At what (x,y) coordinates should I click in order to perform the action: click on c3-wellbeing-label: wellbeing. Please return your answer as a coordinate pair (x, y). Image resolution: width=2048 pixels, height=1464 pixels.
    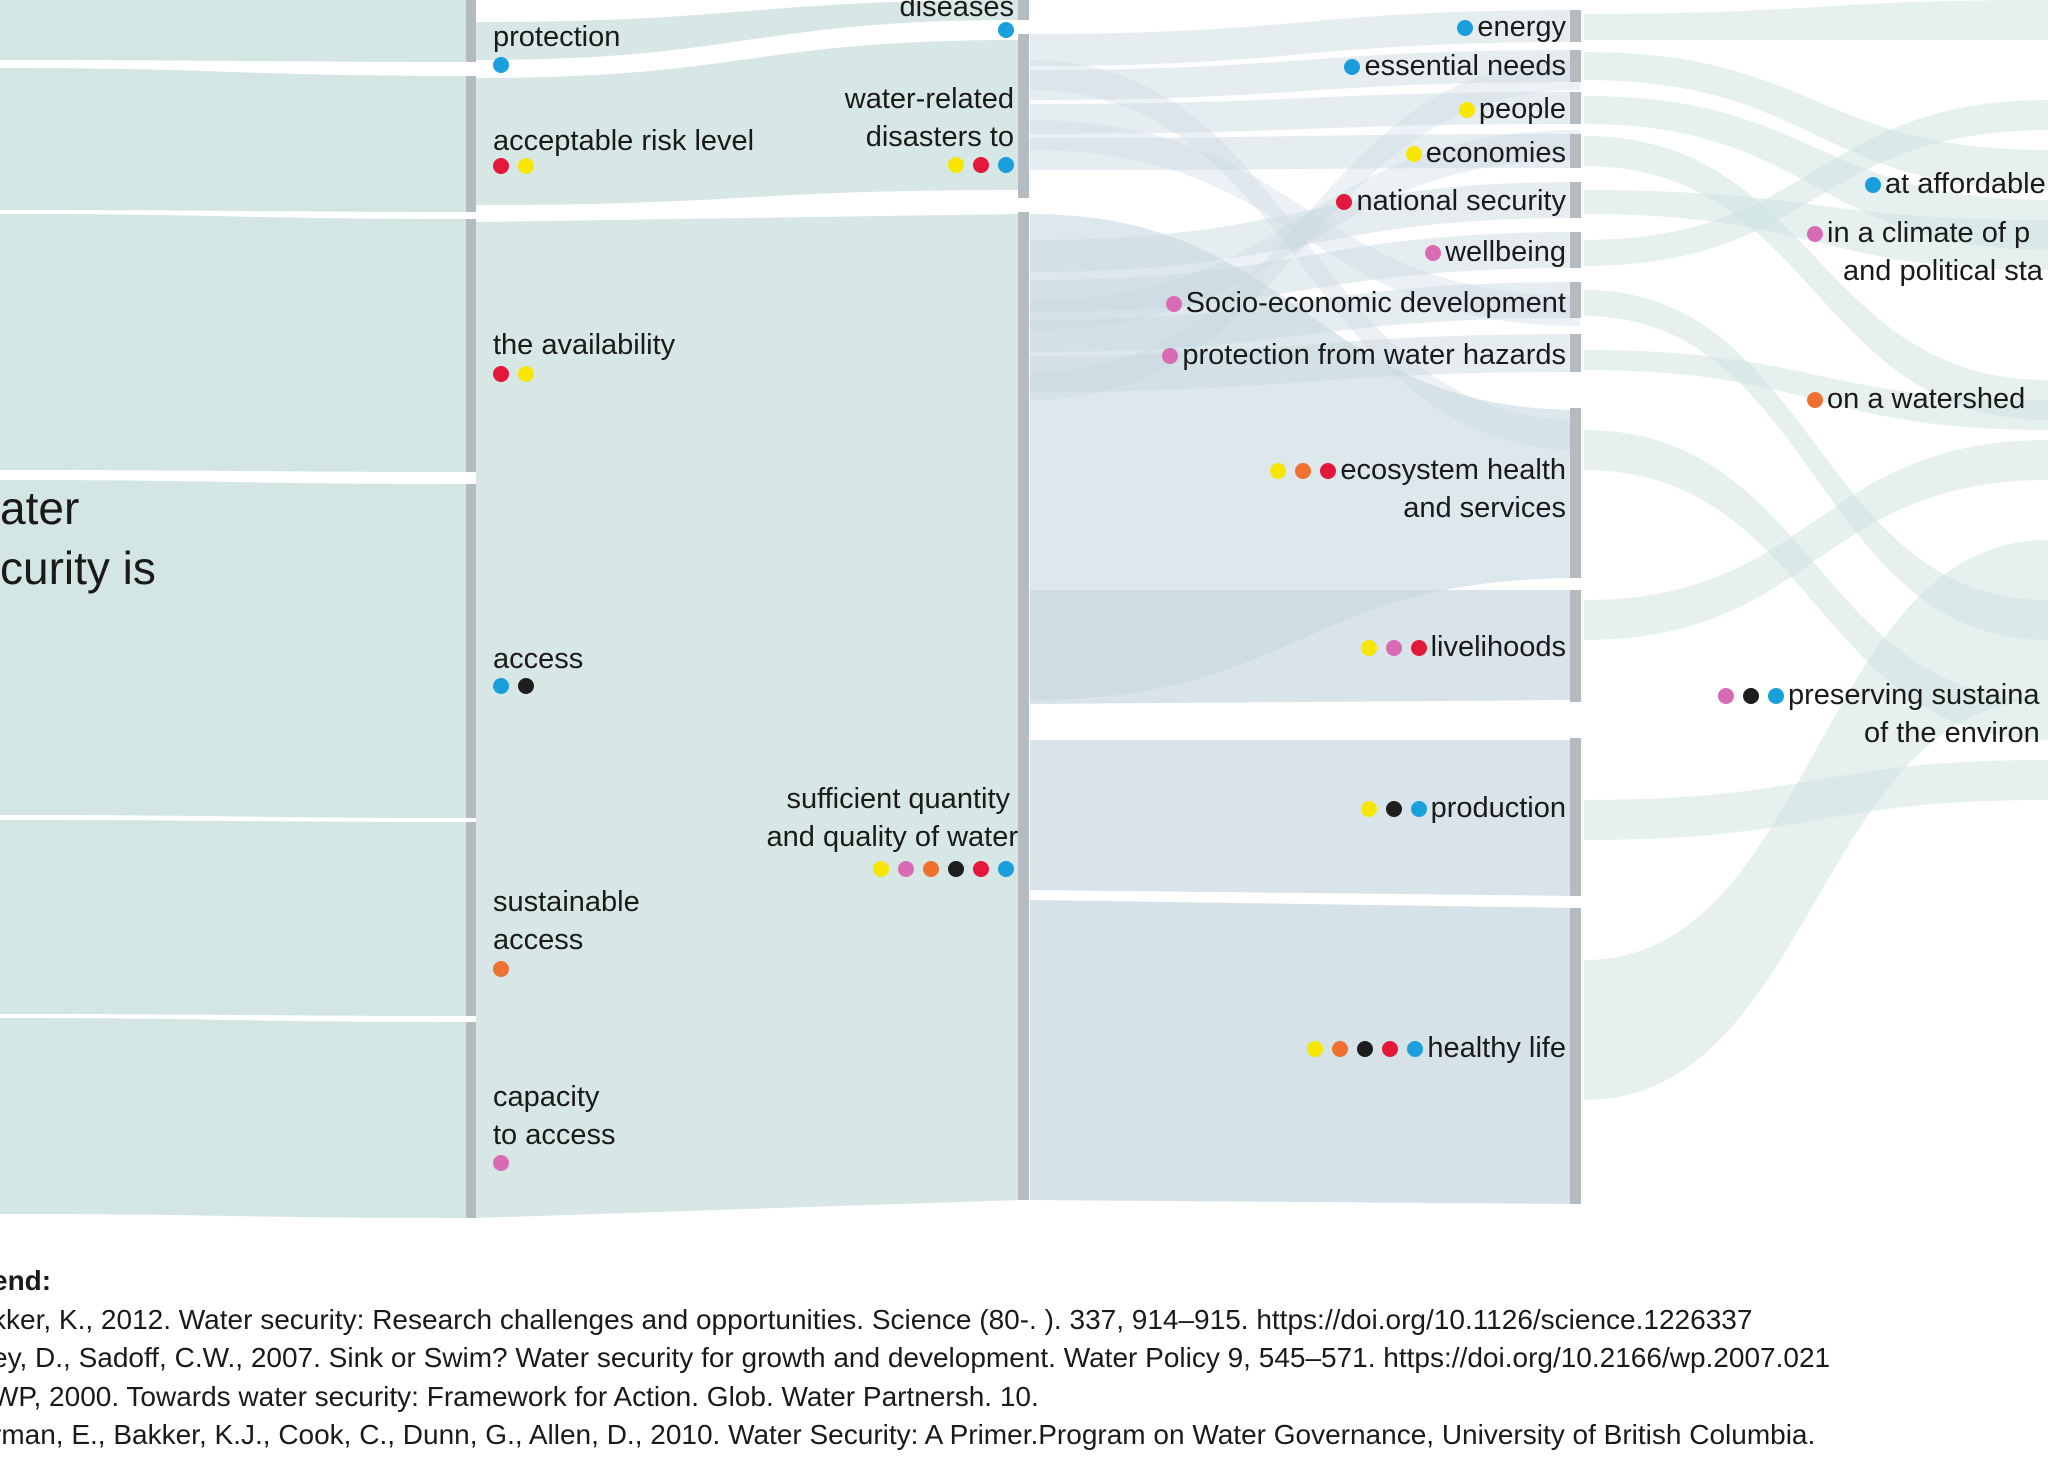
    Looking at the image, I should click on (1495, 252).